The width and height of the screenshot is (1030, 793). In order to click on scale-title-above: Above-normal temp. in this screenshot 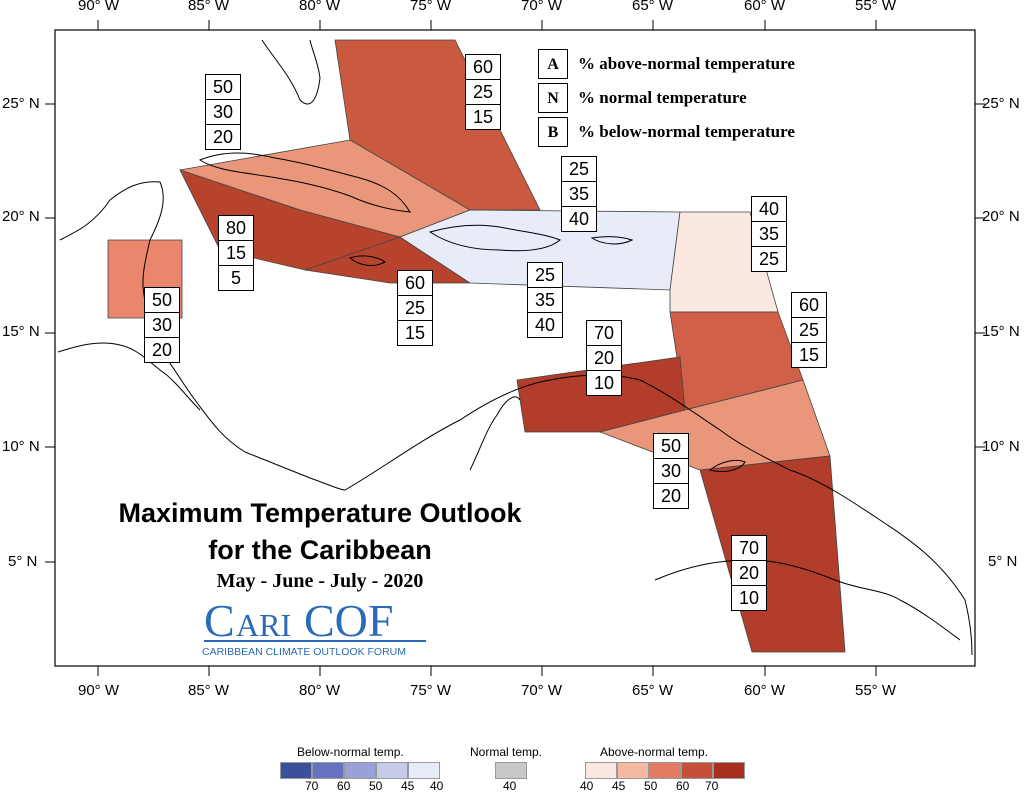, I will do `click(654, 752)`.